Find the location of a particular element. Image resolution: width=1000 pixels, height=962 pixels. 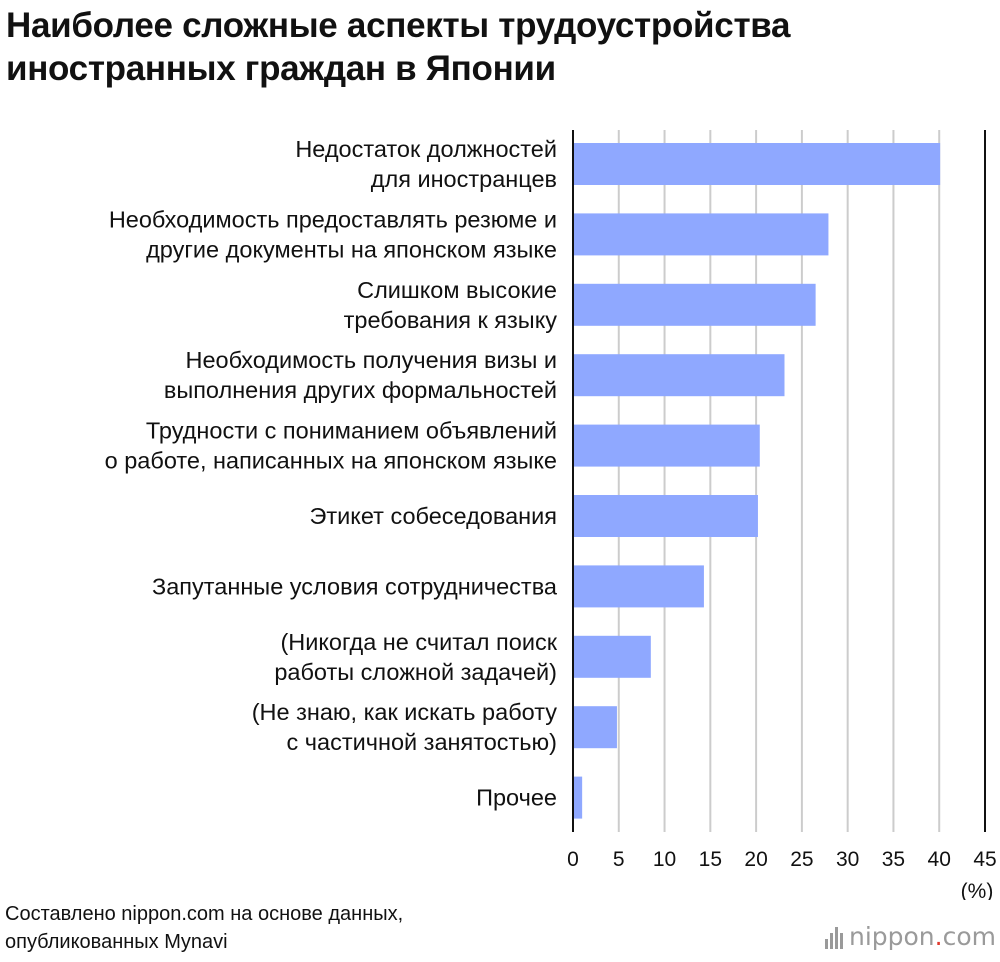

x-tick-label: 15 is located at coordinates (710, 859).